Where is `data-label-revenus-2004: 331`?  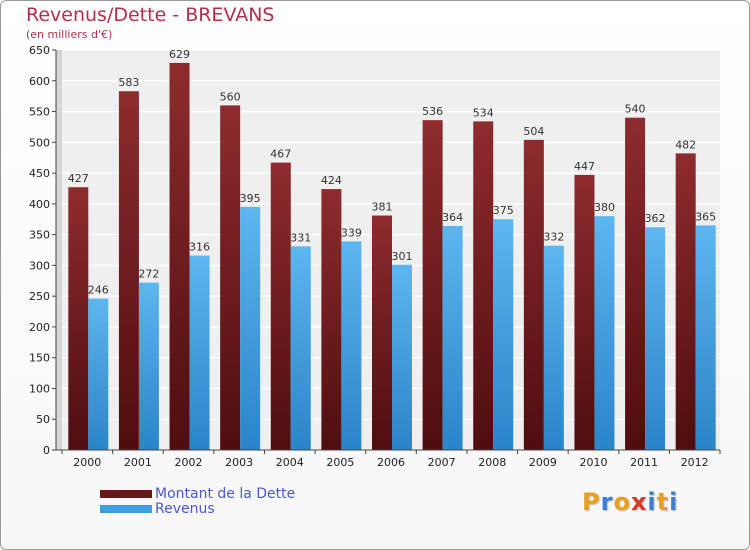 data-label-revenus-2004: 331 is located at coordinates (300, 237).